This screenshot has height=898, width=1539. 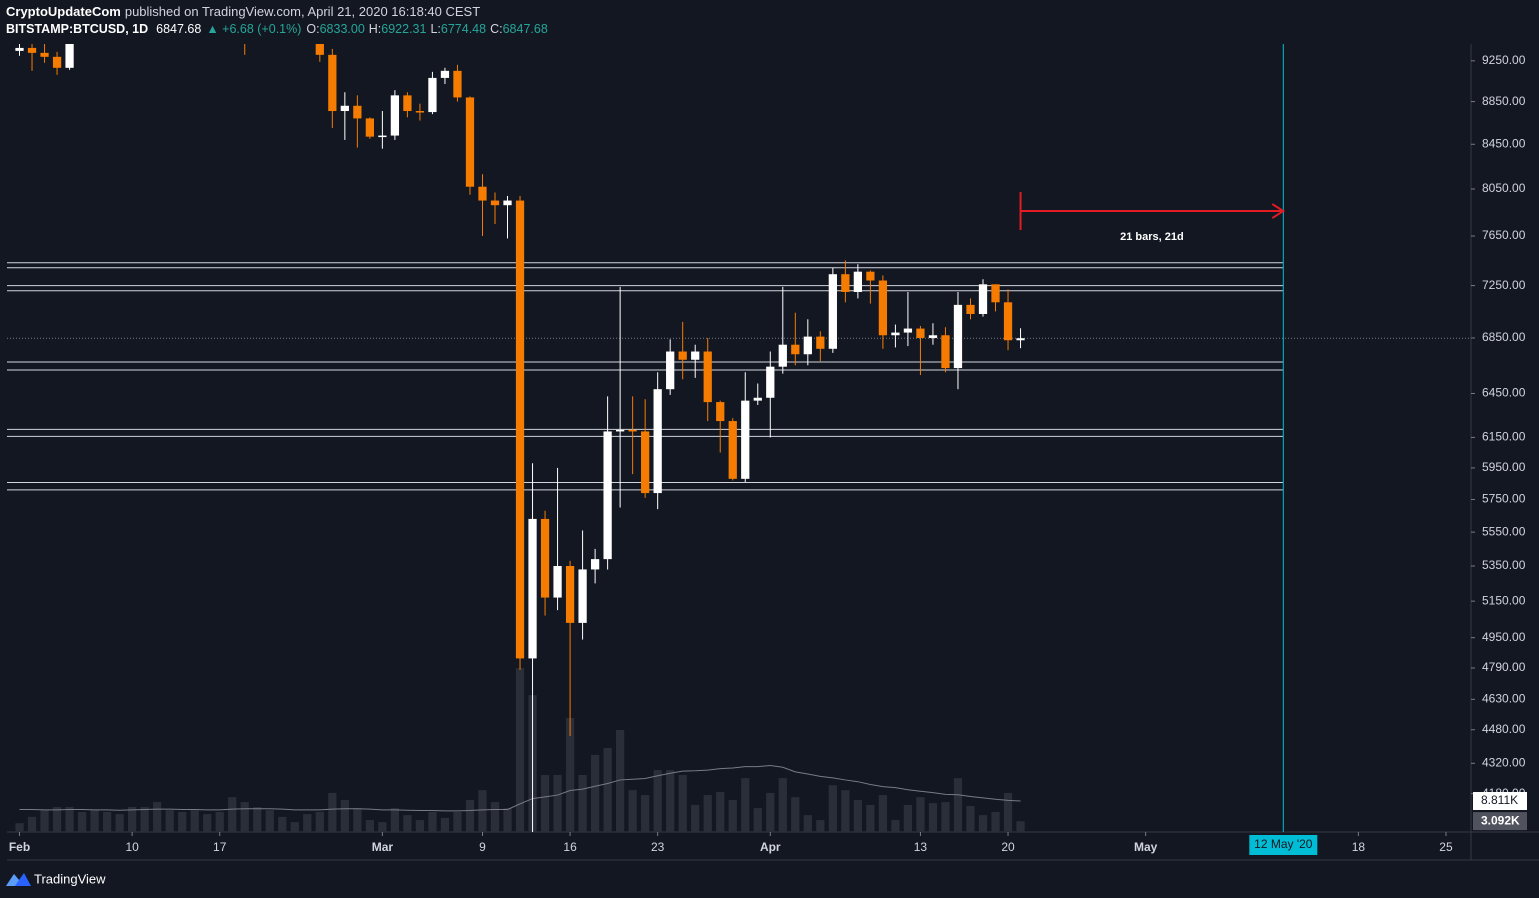 What do you see at coordinates (482, 847) in the screenshot?
I see `x-tick-label: 9` at bounding box center [482, 847].